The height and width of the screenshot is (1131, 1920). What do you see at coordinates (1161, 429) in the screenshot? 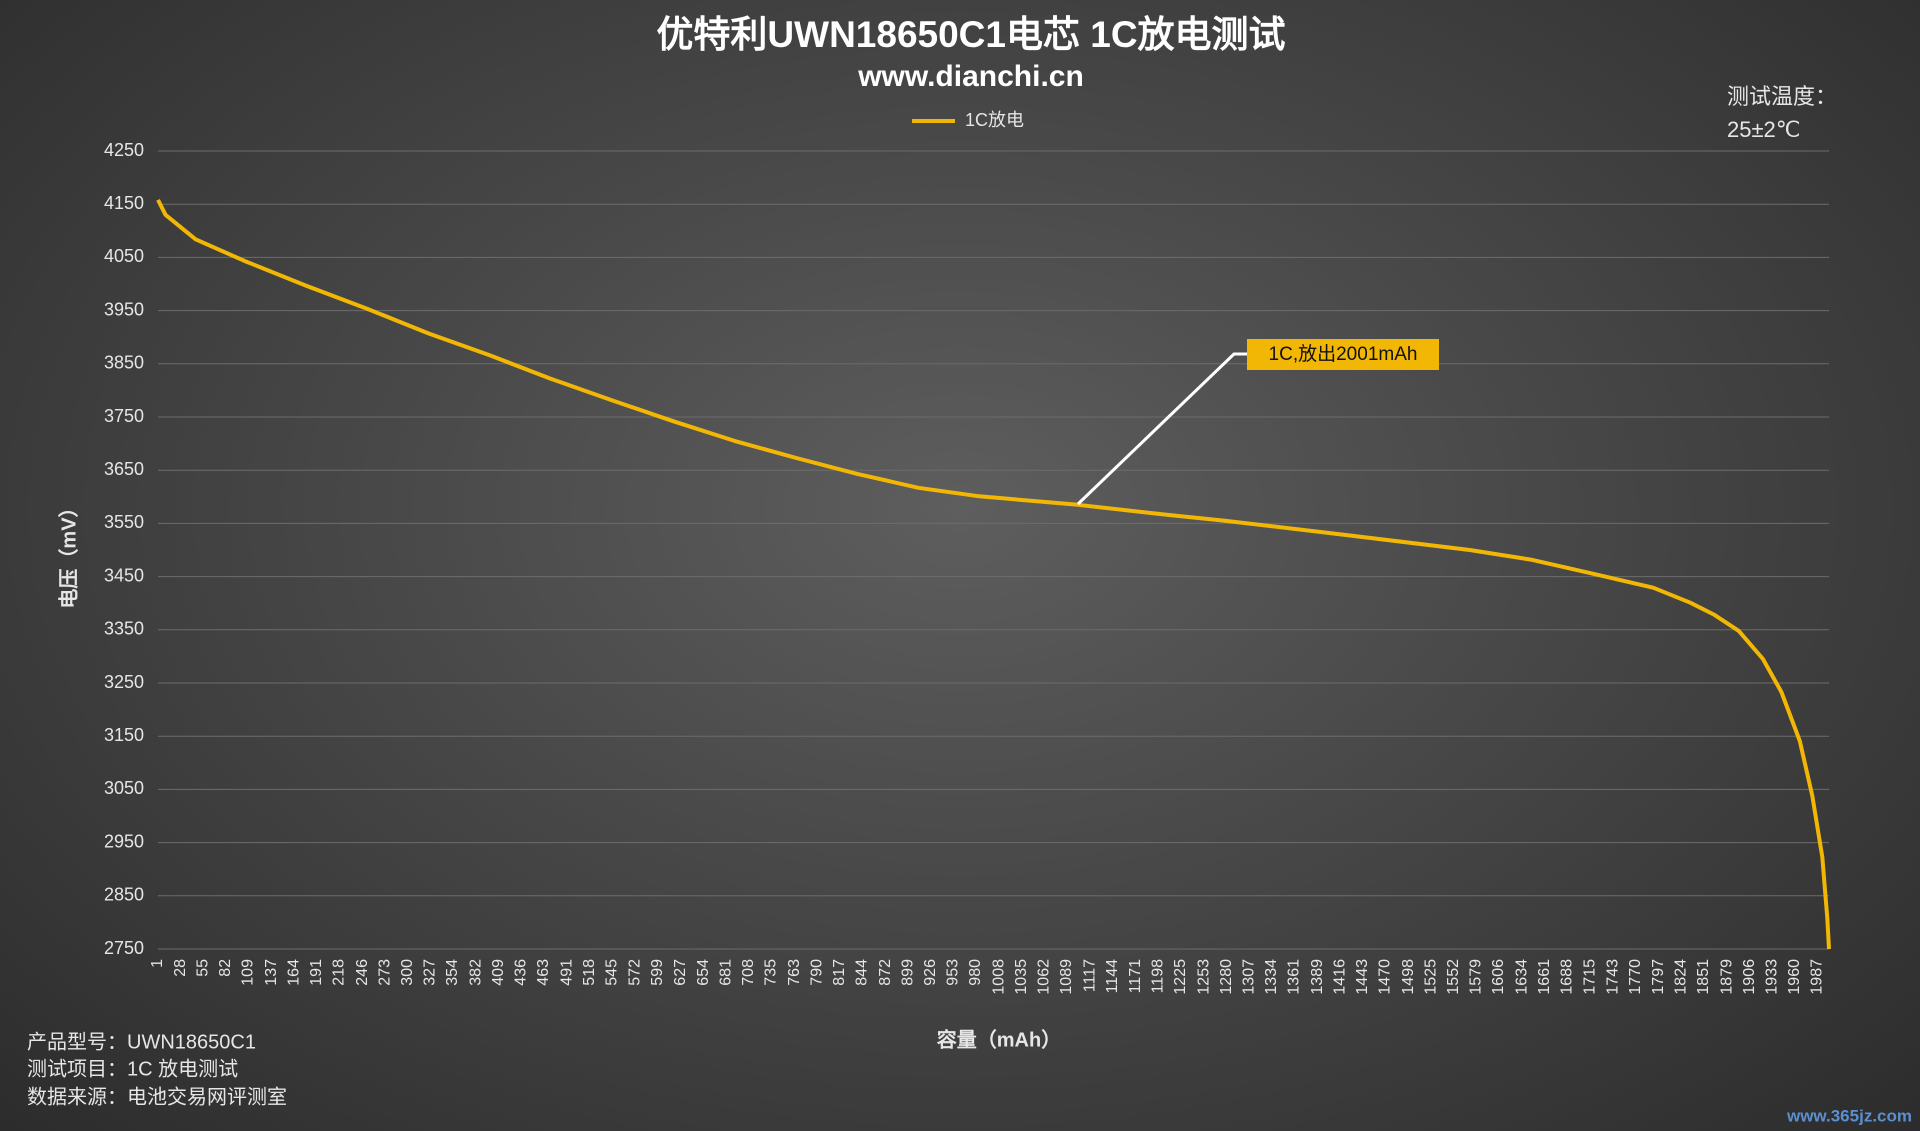
I see `annotation-leader` at bounding box center [1161, 429].